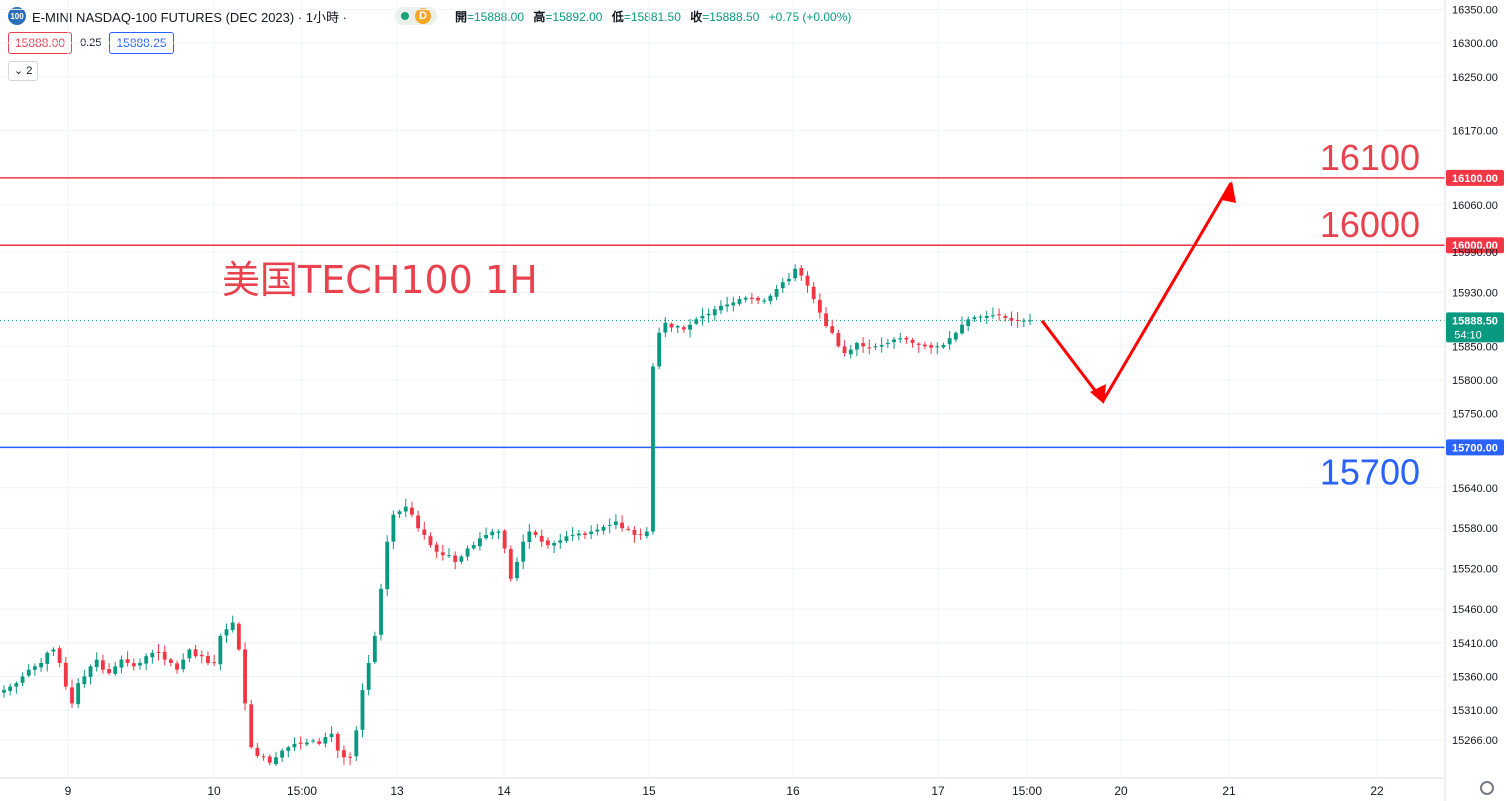 Image resolution: width=1508 pixels, height=801 pixels. I want to click on indicator-toggle: ⌄ 2, so click(23, 71).